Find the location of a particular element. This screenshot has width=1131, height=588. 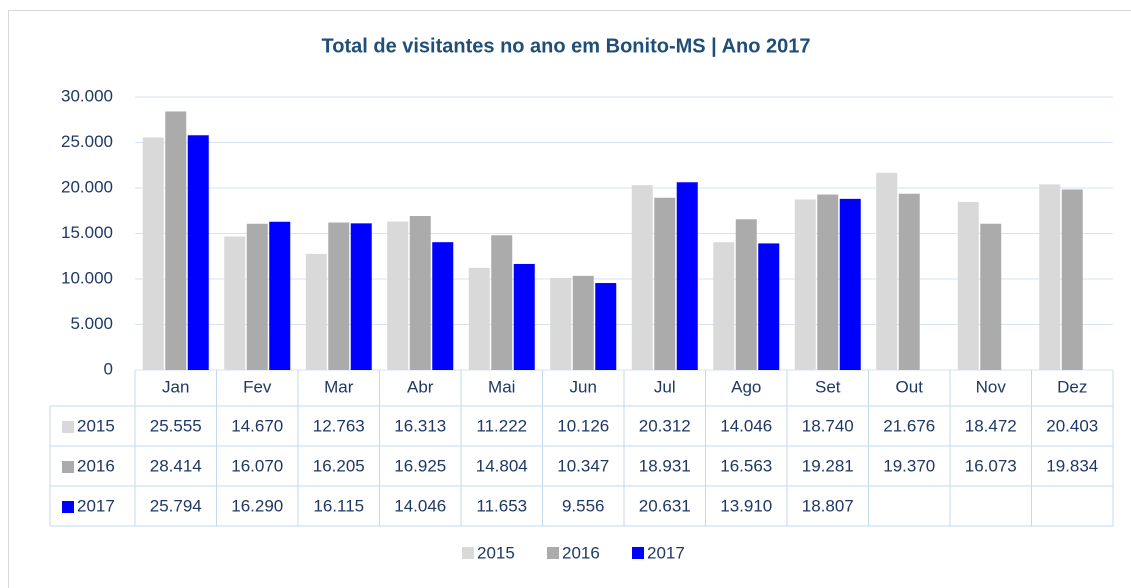

y-tick-label: 25.000 is located at coordinates (87, 141).